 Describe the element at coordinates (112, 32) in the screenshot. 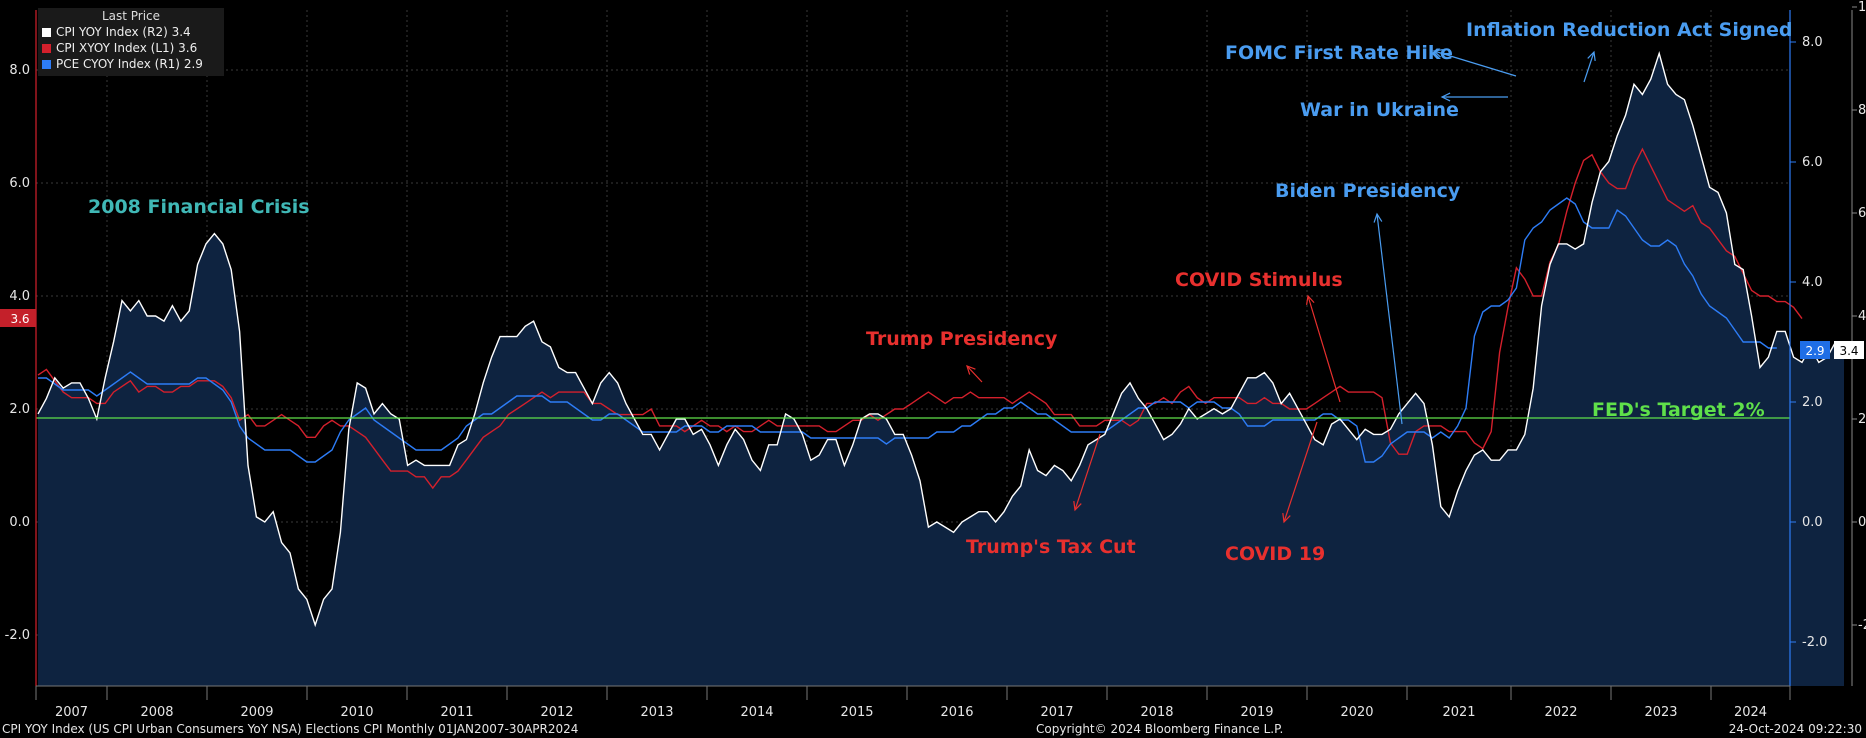

I see `legend-label: CPI YOY Index (R2)` at that location.